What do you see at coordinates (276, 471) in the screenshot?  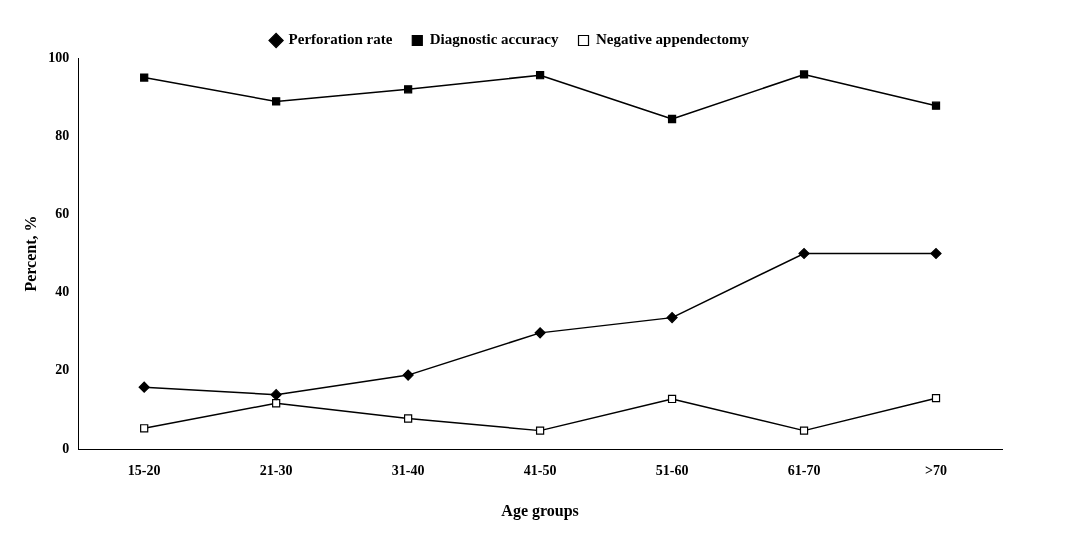 I see `x-tick-label: 21-30` at bounding box center [276, 471].